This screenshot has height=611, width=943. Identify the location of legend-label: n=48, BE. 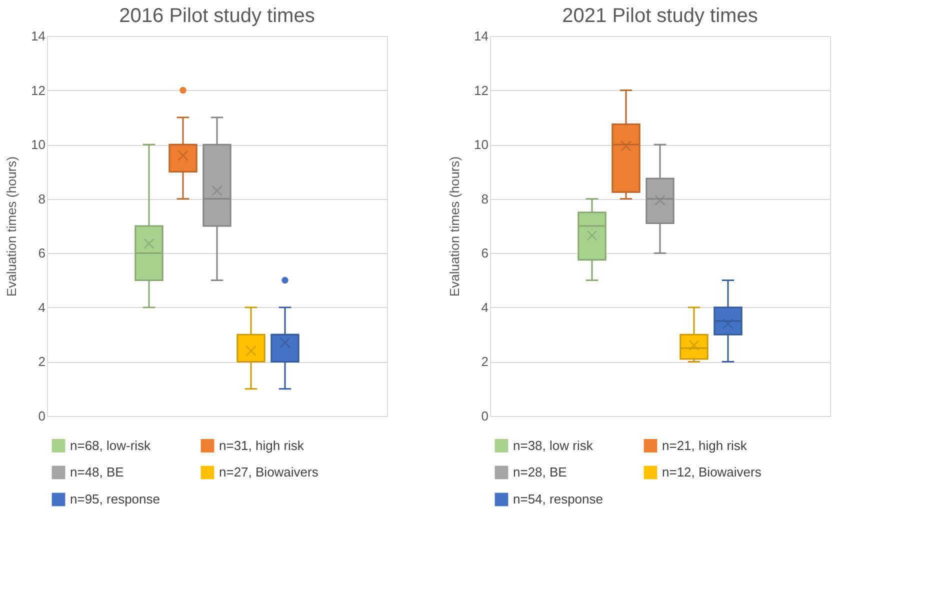
(97, 472).